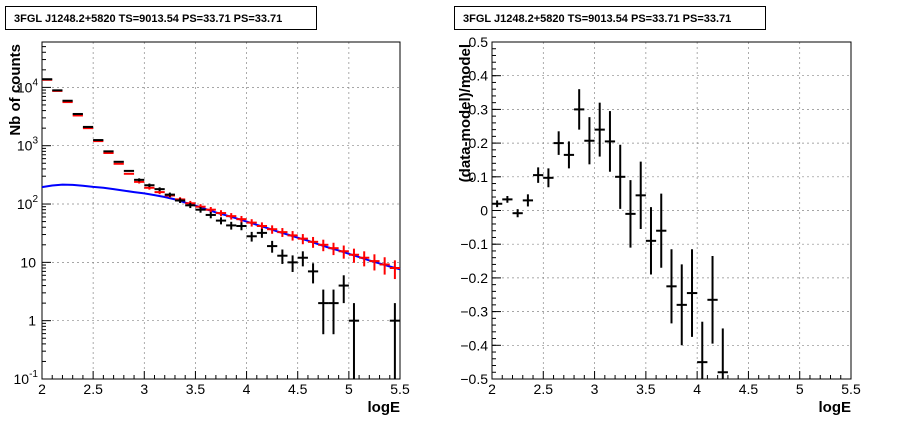  I want to click on left-x-tick-label: 4.5, so click(298, 389).